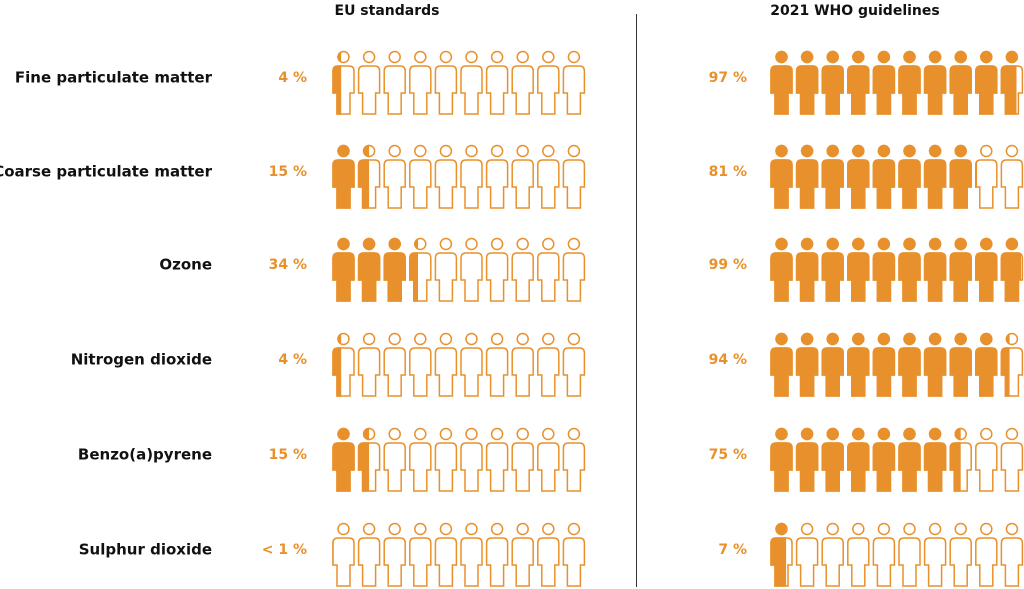 This screenshot has width=1024, height=589. Describe the element at coordinates (292, 78) in the screenshot. I see `value-label: 4 %` at that location.